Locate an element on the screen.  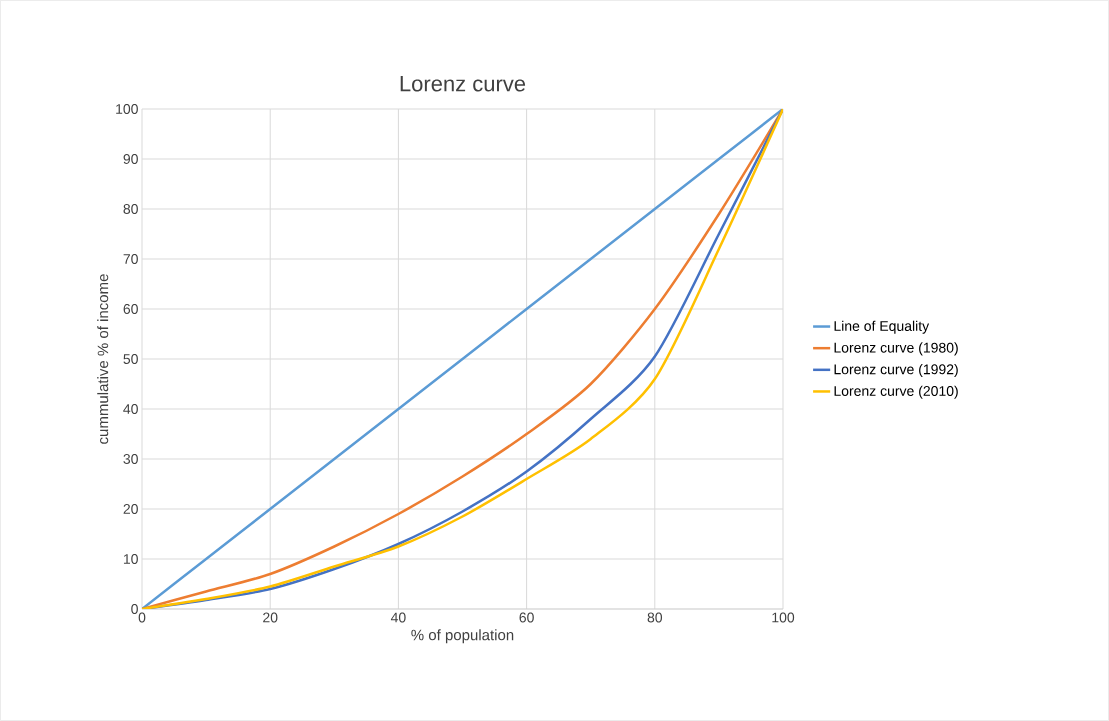
y-tick-label: 40 is located at coordinates (130, 409).